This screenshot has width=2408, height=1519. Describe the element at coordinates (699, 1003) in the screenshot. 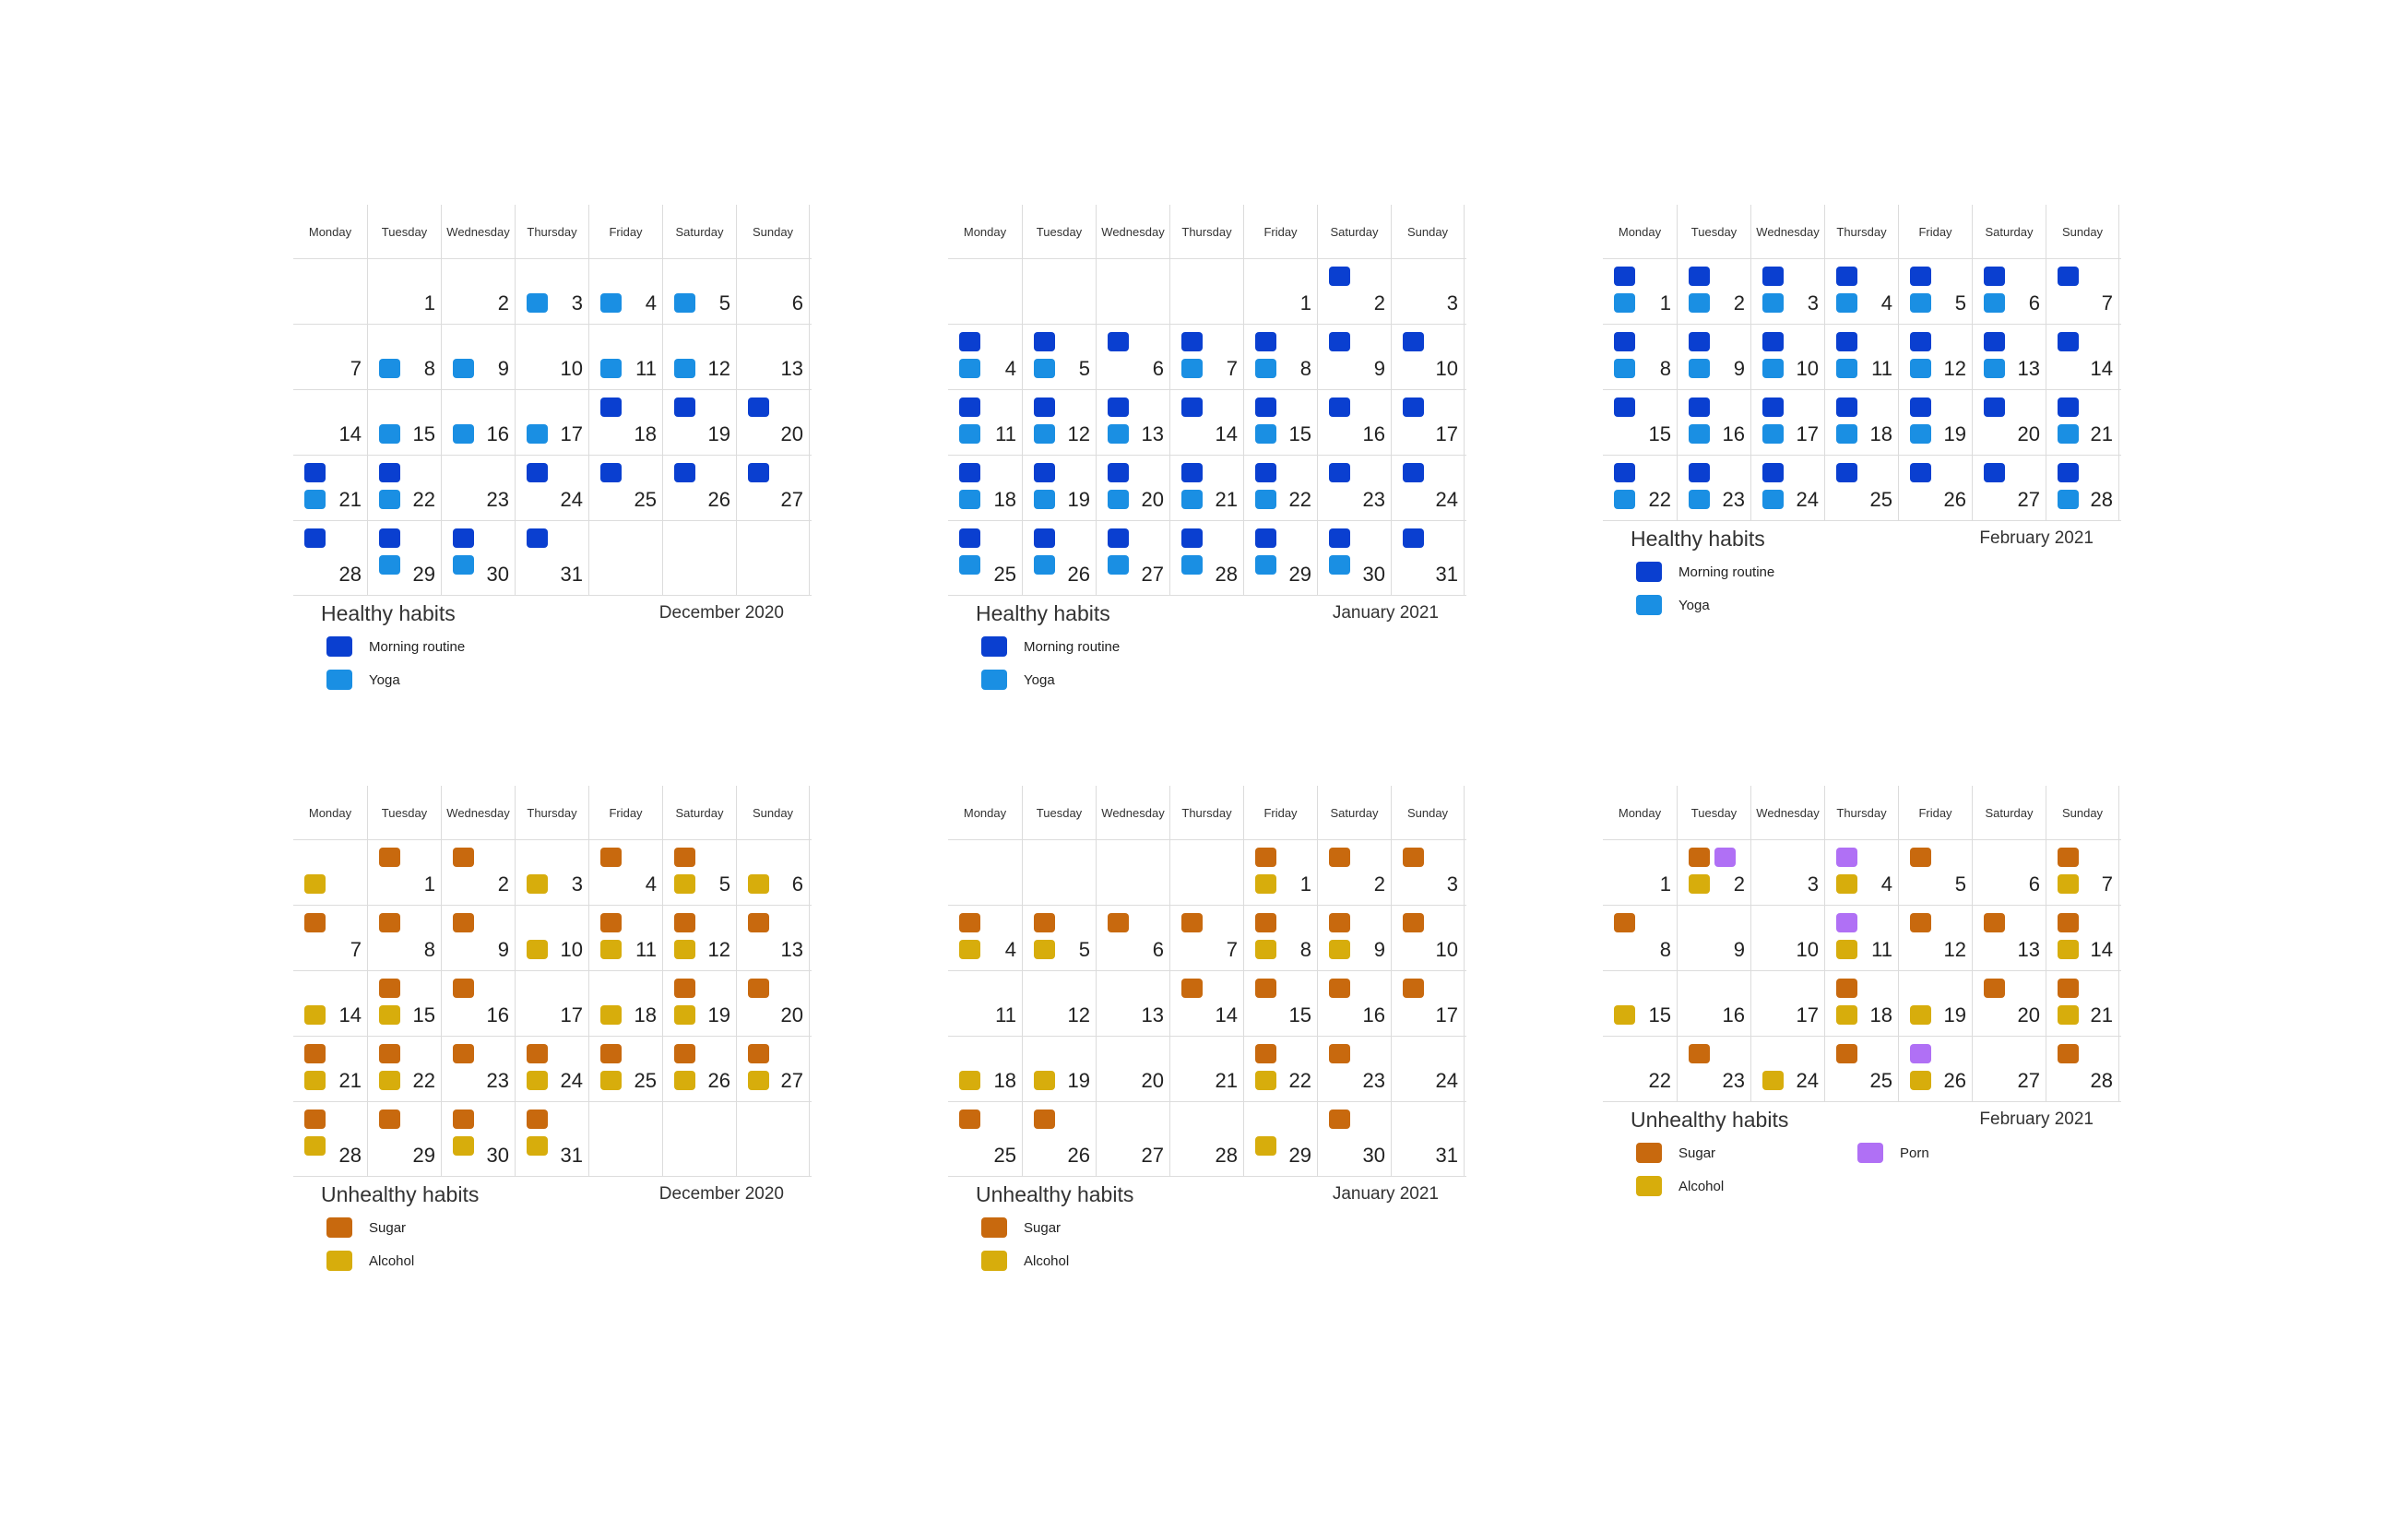

I see `day-cell: 19` at that location.